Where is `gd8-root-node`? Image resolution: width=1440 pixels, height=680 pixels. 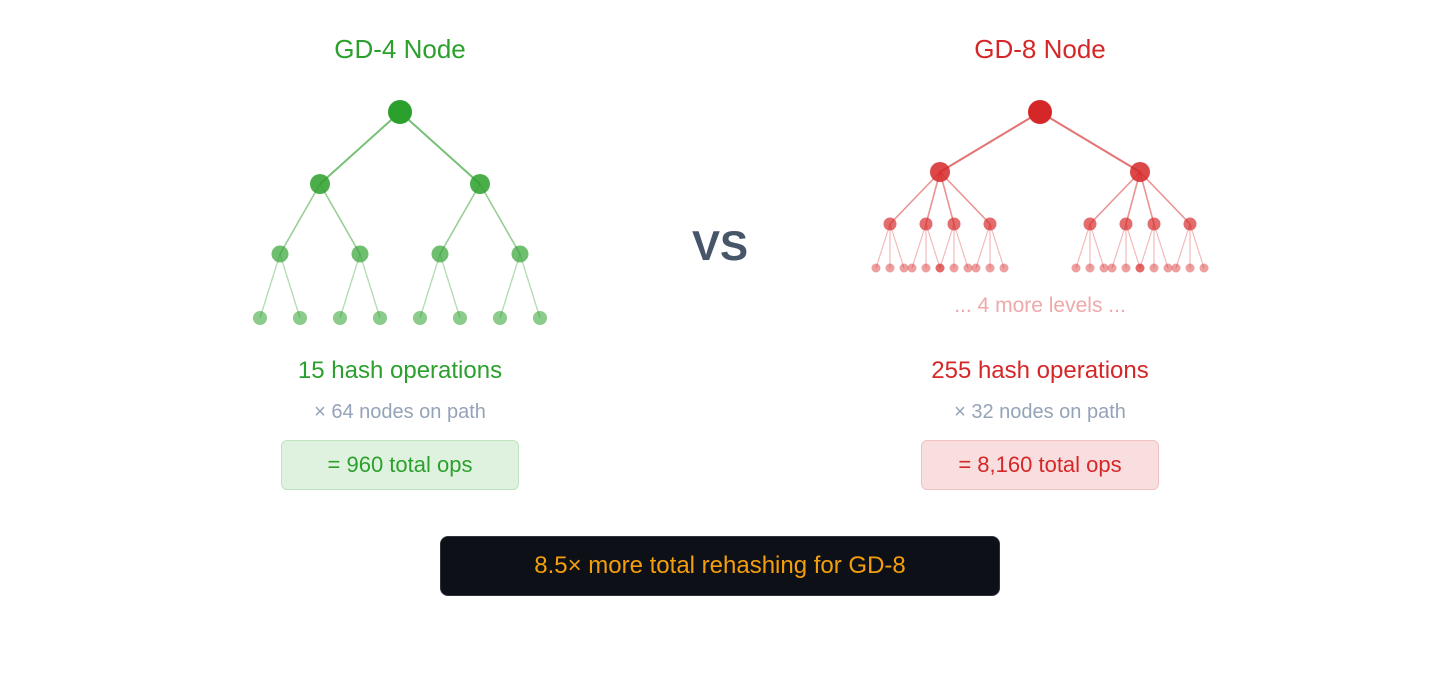
gd8-root-node is located at coordinates (1040, 112).